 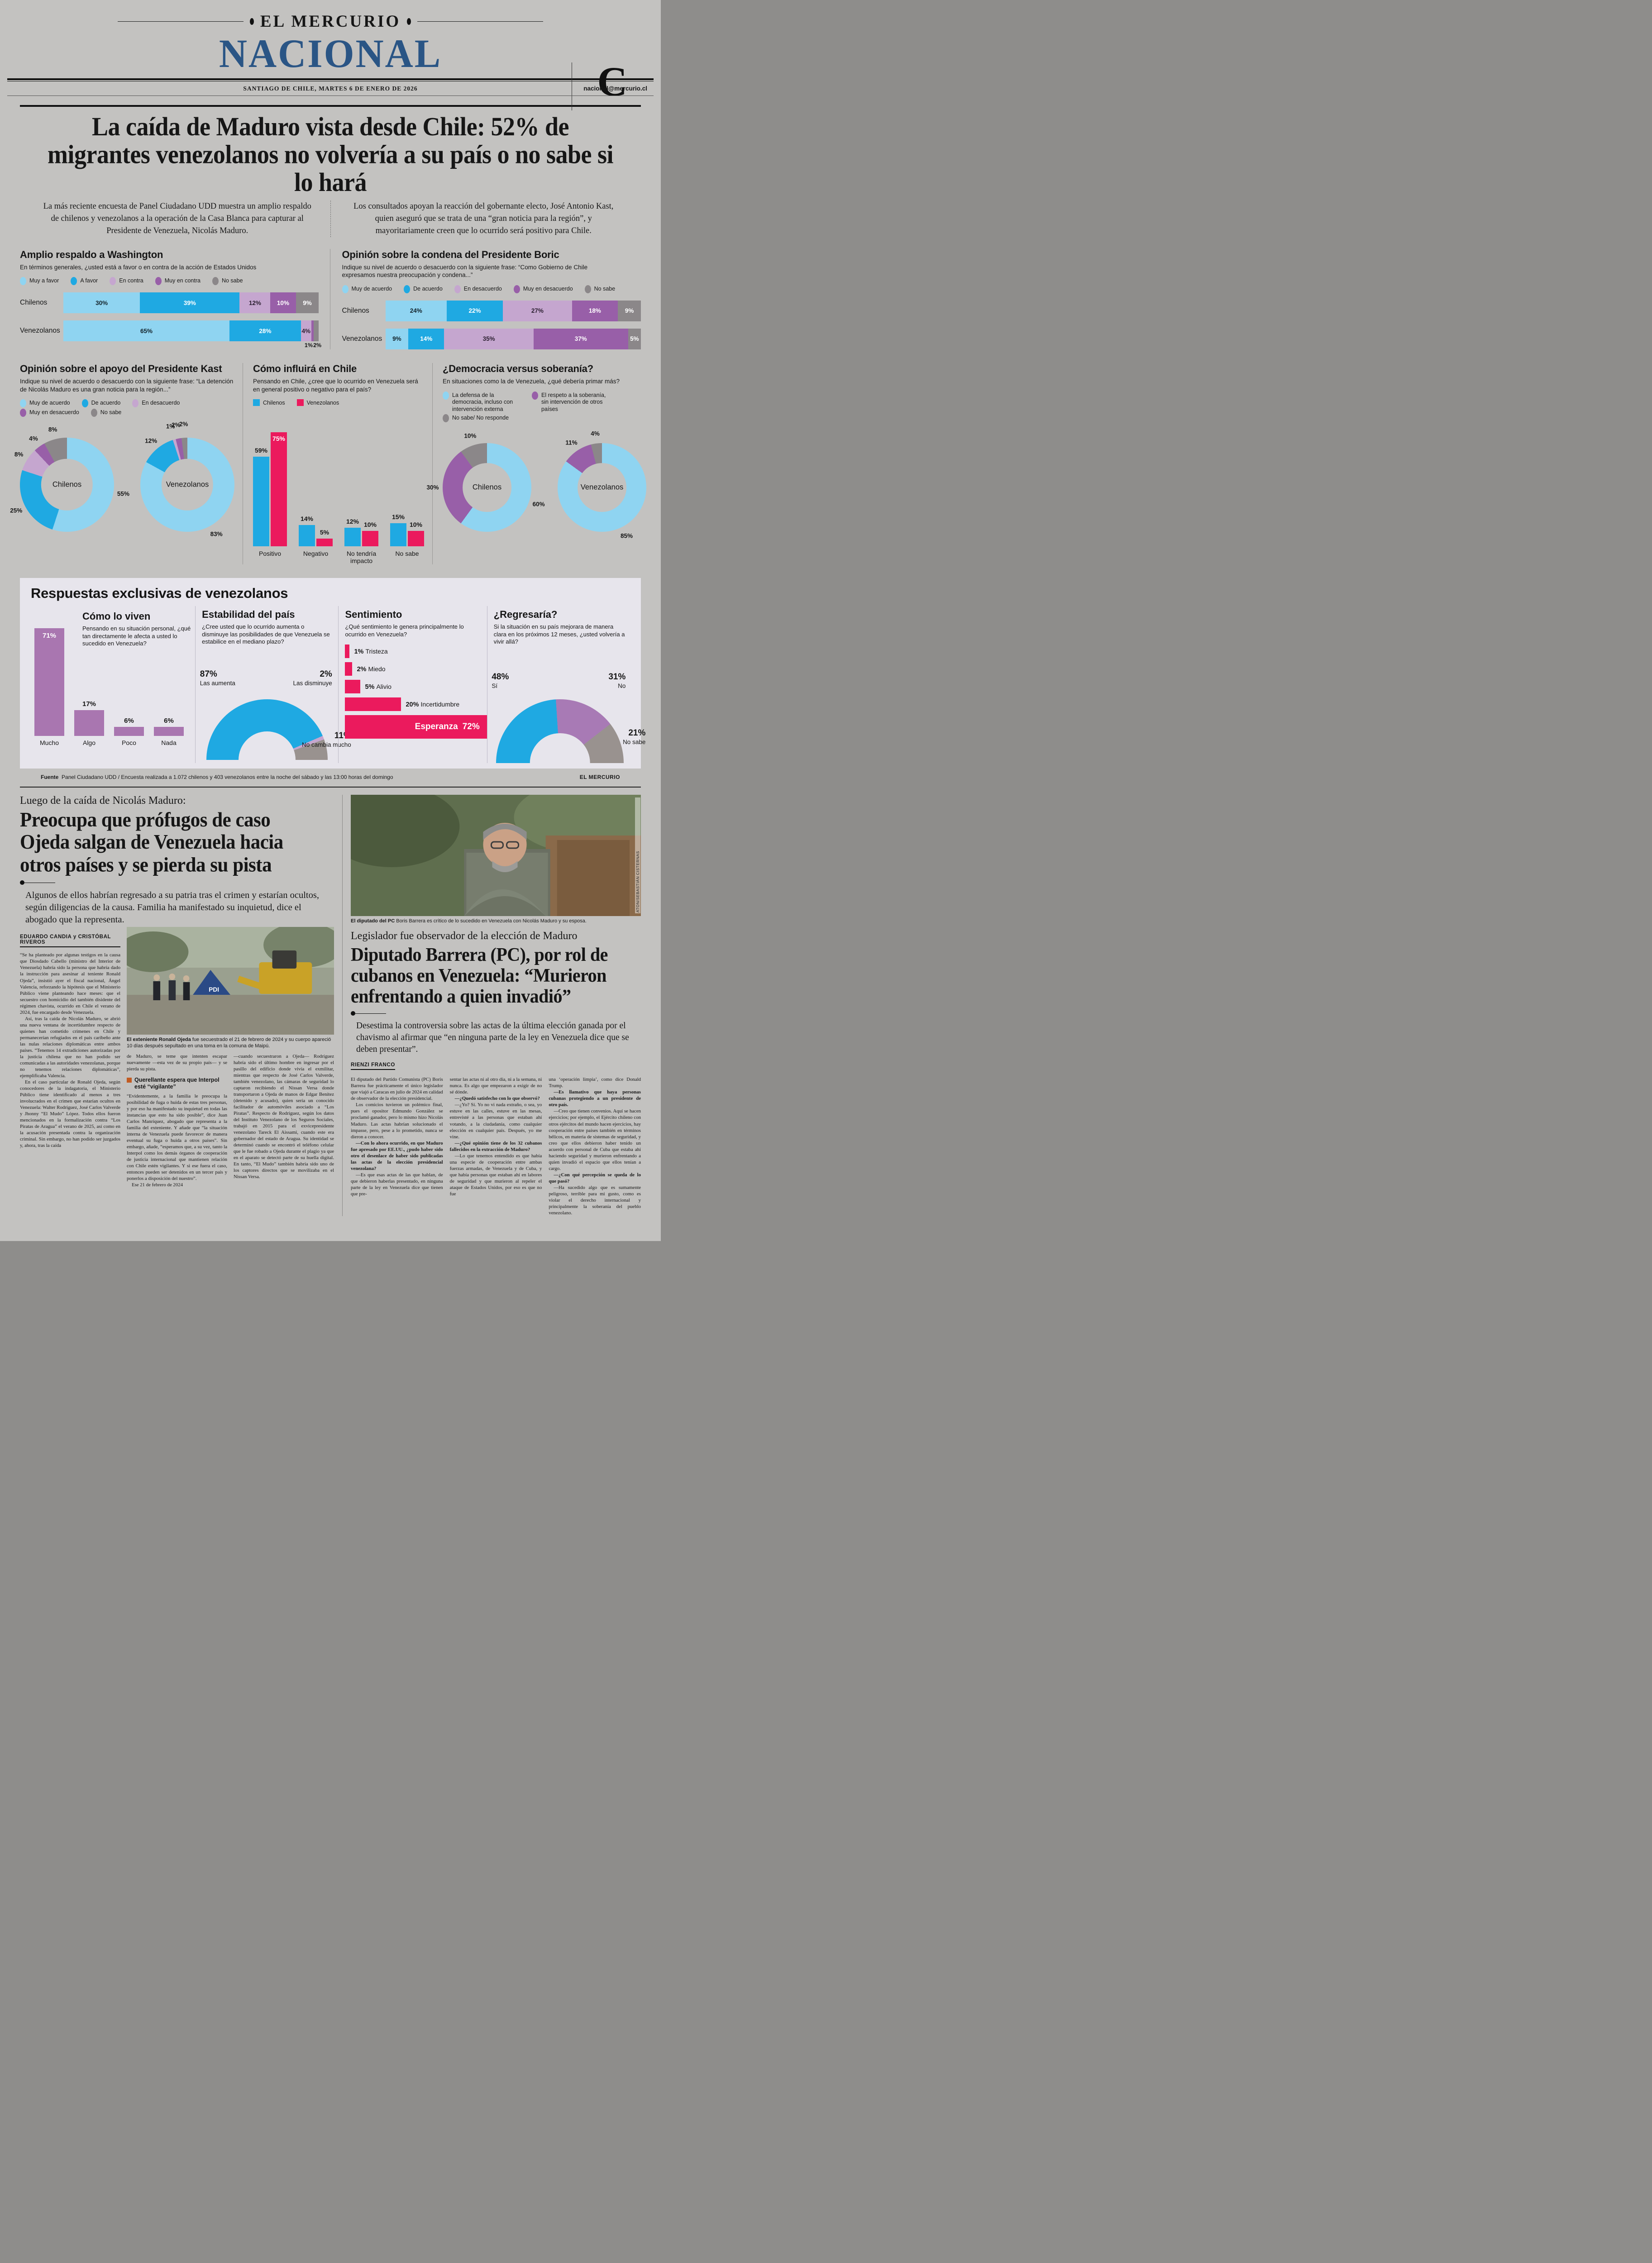 I want to click on gauge-category: No cambia mucho, so click(x=326, y=745).